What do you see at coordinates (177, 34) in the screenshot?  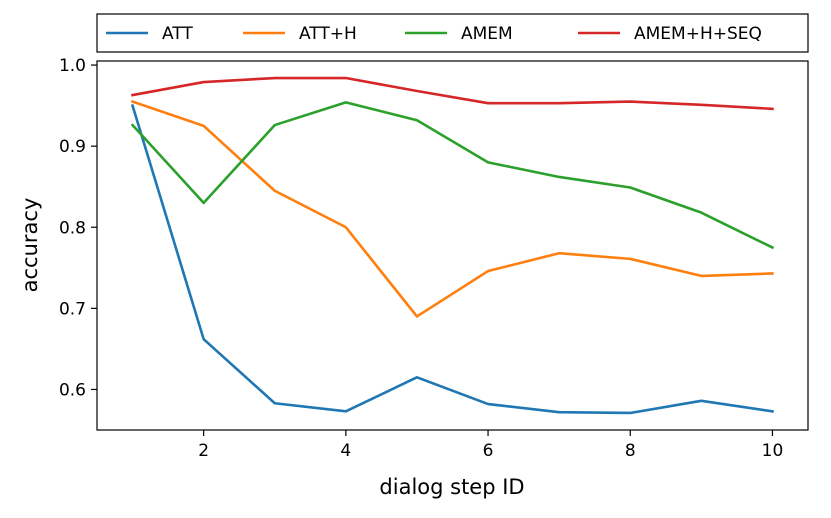 I see `legend-entry-label: ATT` at bounding box center [177, 34].